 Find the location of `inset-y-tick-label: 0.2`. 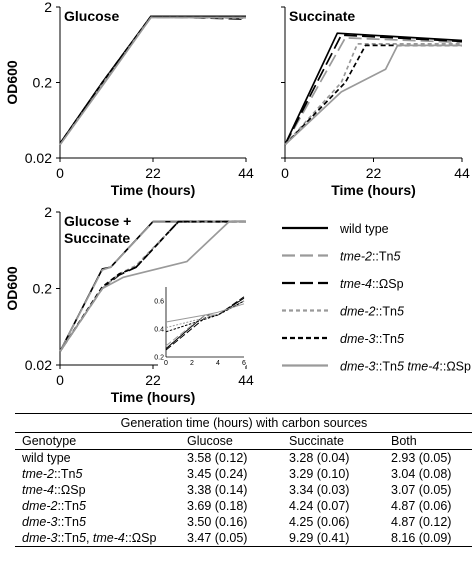

inset-y-tick-label: 0.2 is located at coordinates (159, 358).